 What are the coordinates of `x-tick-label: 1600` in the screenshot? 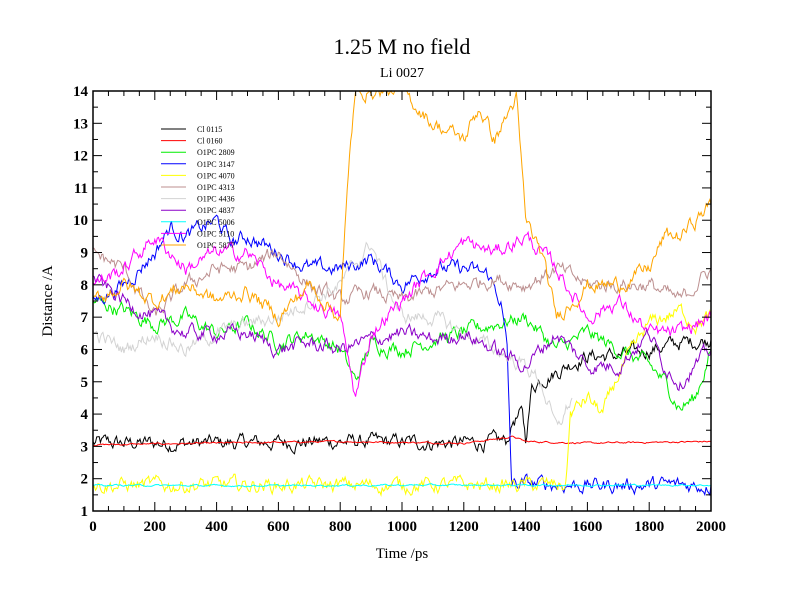 It's located at (587, 527).